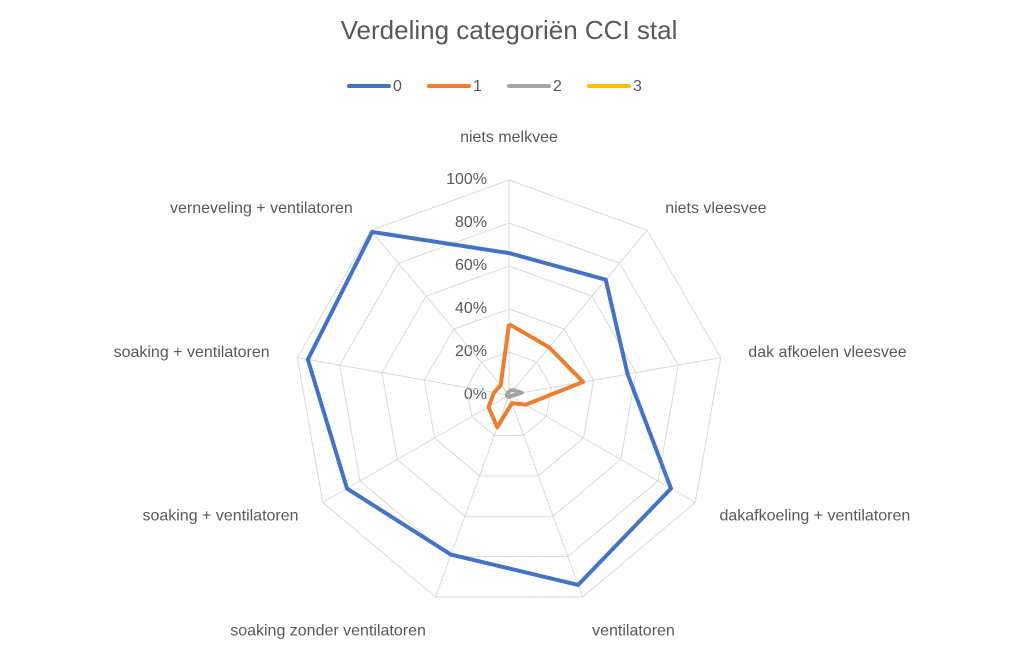  I want to click on legend-label: 1, so click(477, 86).